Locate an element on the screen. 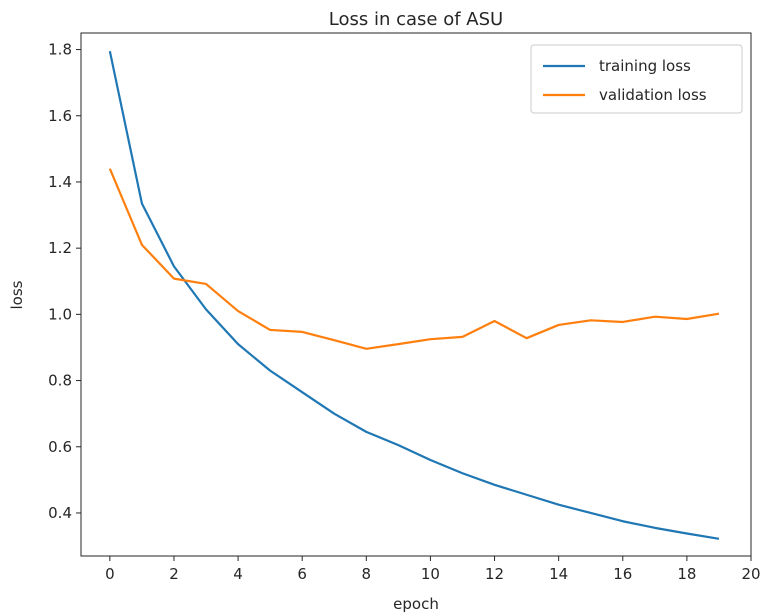 The width and height of the screenshot is (766, 616). x-tick-label: 14 is located at coordinates (558, 574).